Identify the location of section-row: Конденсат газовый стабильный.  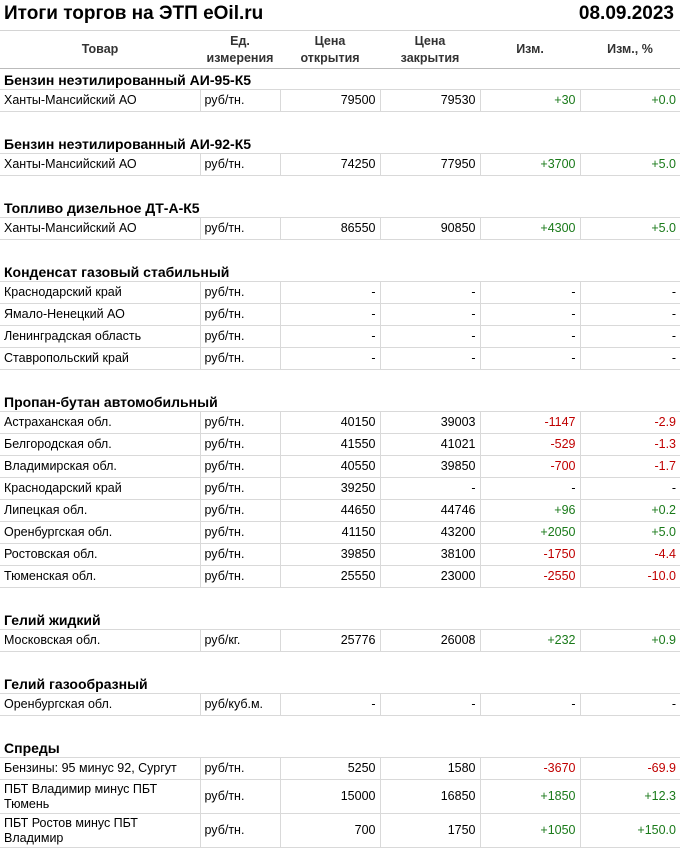
(340, 260).